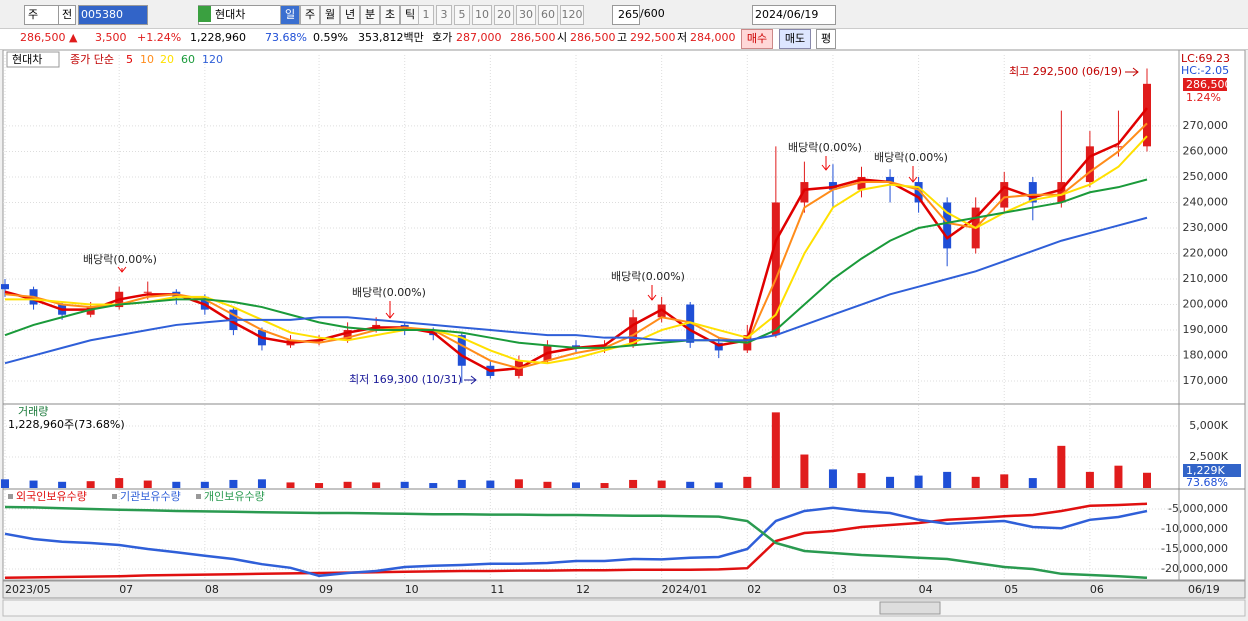 Image resolution: width=1248 pixels, height=621 pixels. Describe the element at coordinates (286, 37) in the screenshot. I see `quote-volume-ratio: 73.68%` at that location.